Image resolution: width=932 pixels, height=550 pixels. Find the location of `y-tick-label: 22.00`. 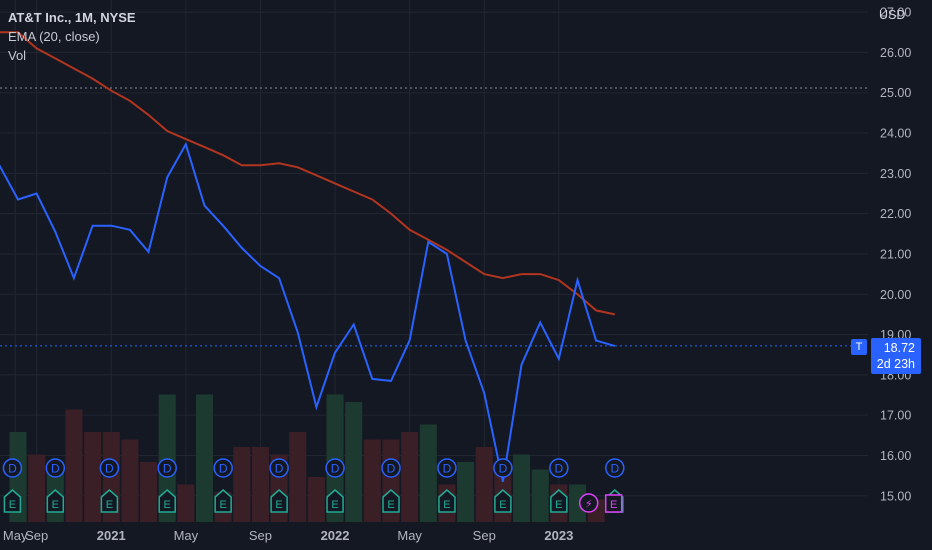

y-tick-label: 22.00 is located at coordinates (895, 214).